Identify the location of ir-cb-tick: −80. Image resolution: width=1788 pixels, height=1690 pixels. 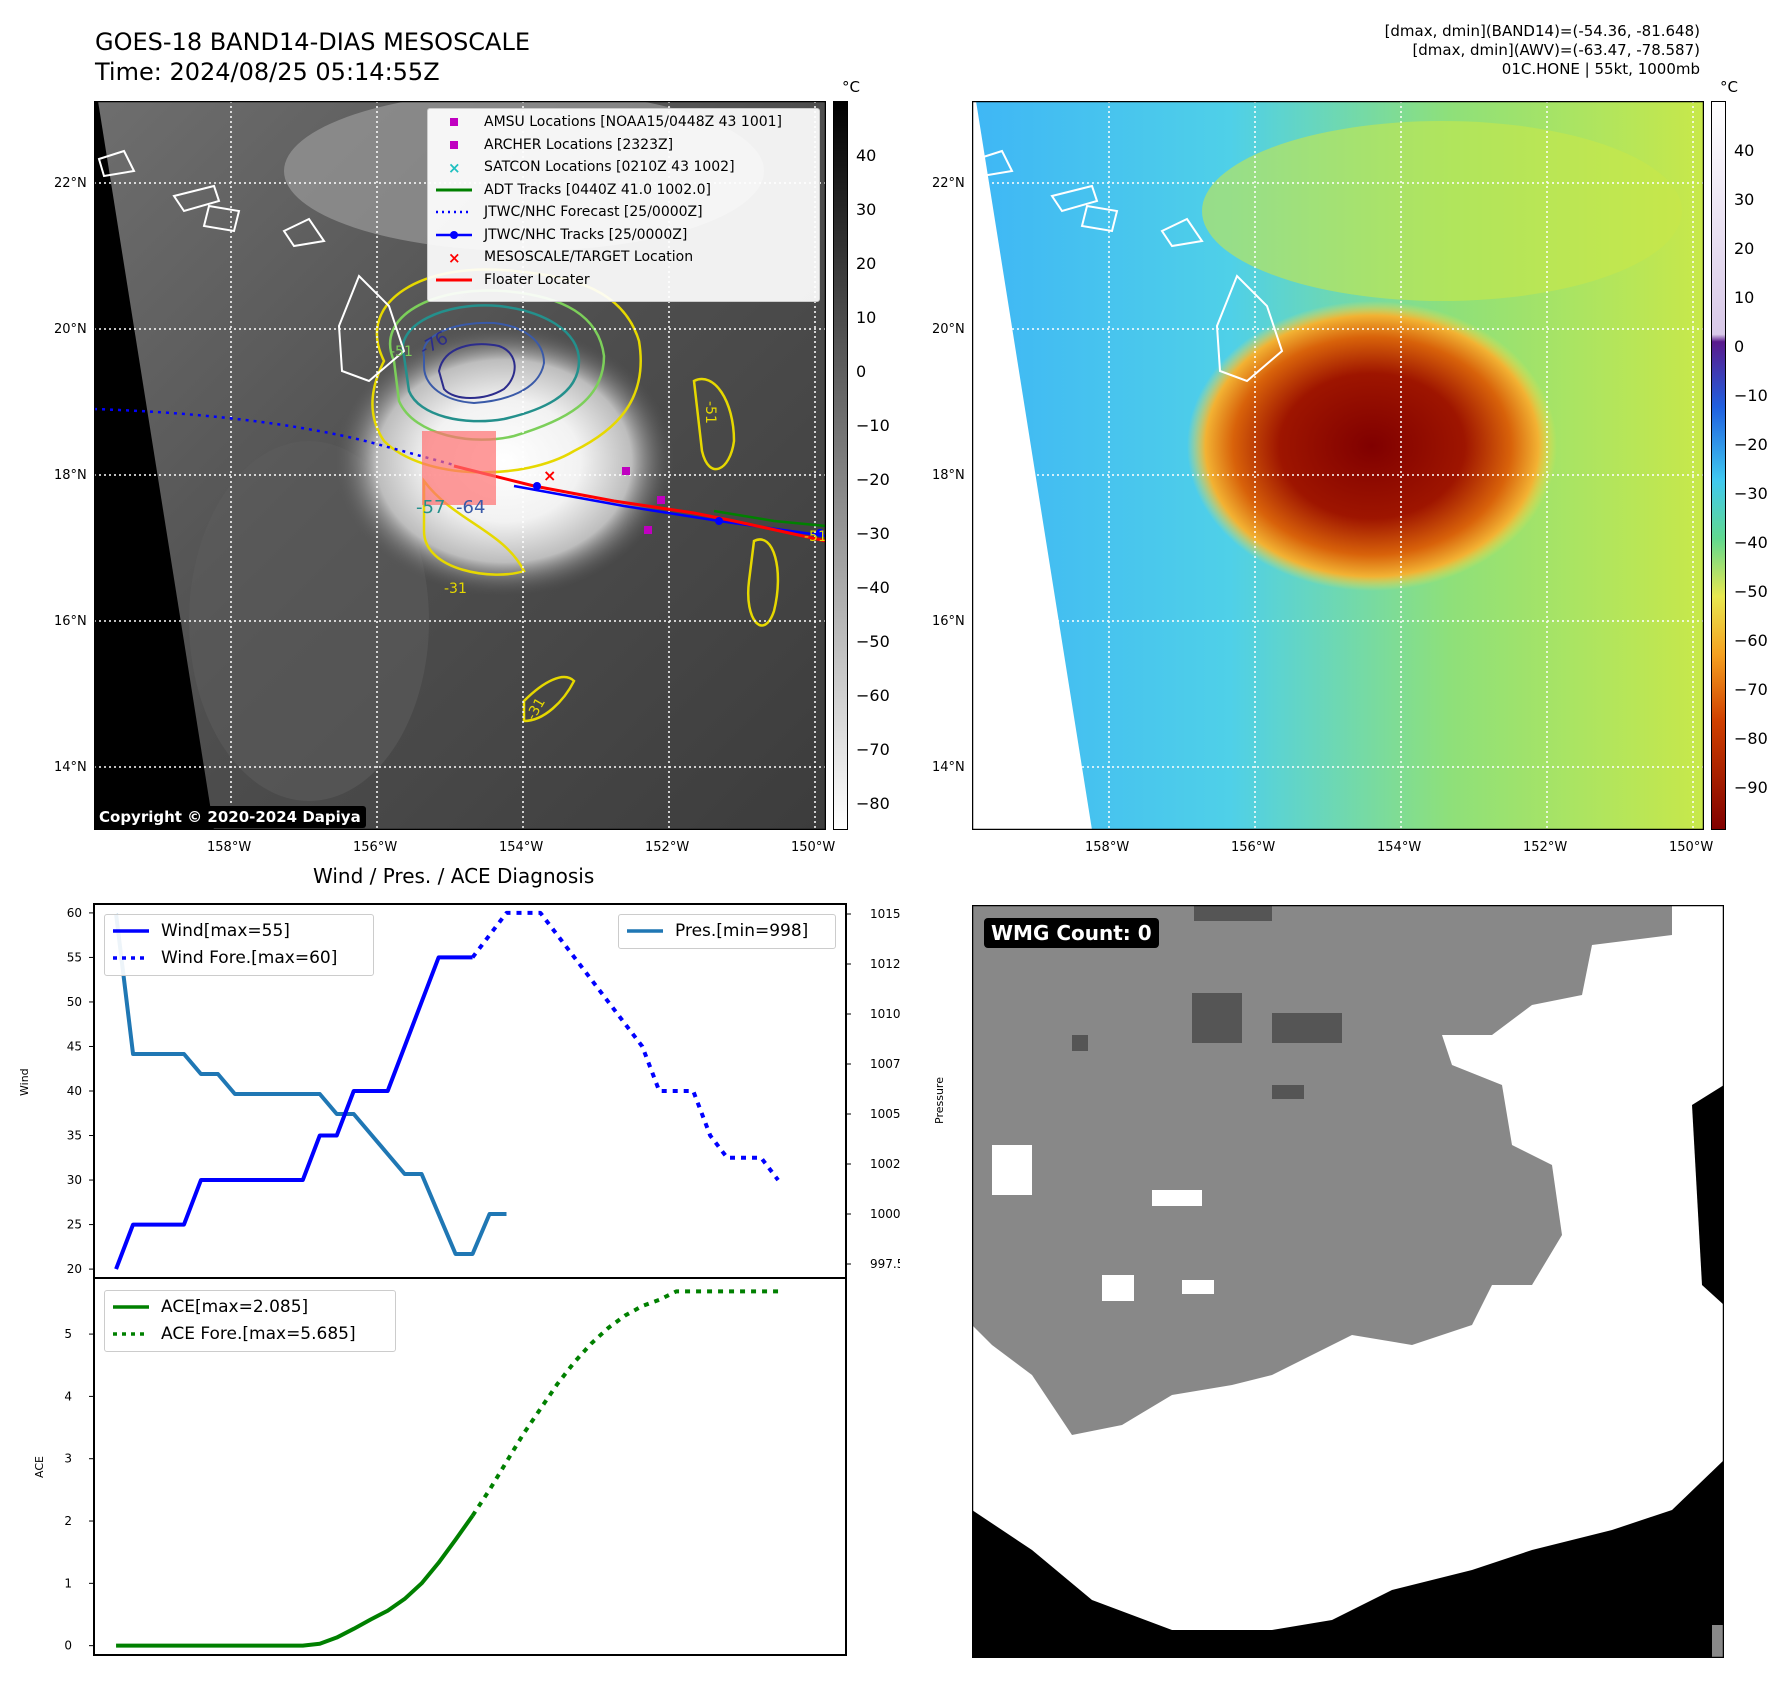
(873, 803).